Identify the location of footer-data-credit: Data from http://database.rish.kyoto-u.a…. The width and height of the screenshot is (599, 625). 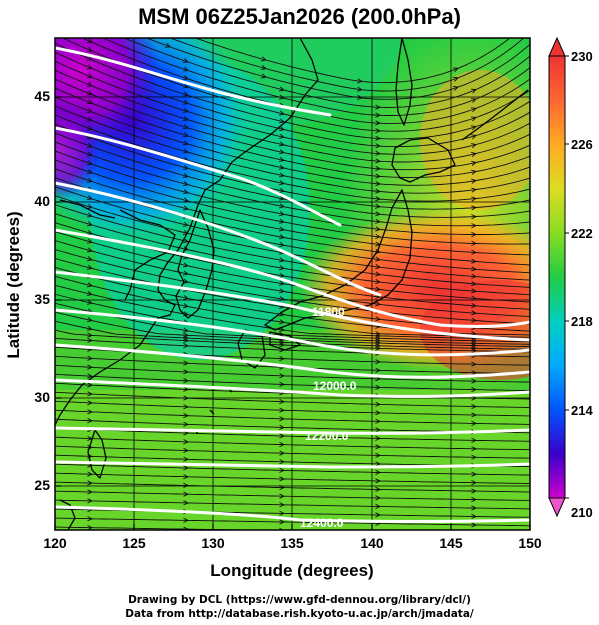
(299, 614).